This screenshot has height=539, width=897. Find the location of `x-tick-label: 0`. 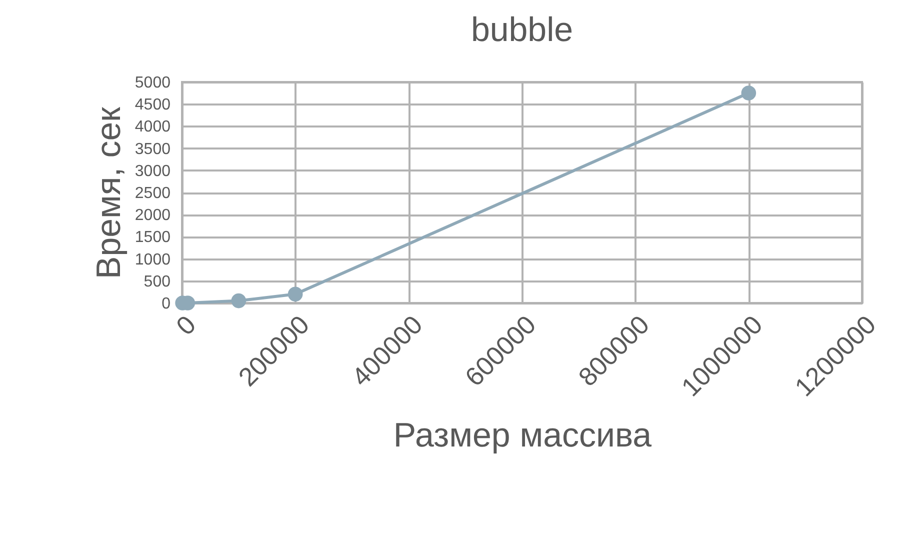

x-tick-label: 0 is located at coordinates (186, 325).